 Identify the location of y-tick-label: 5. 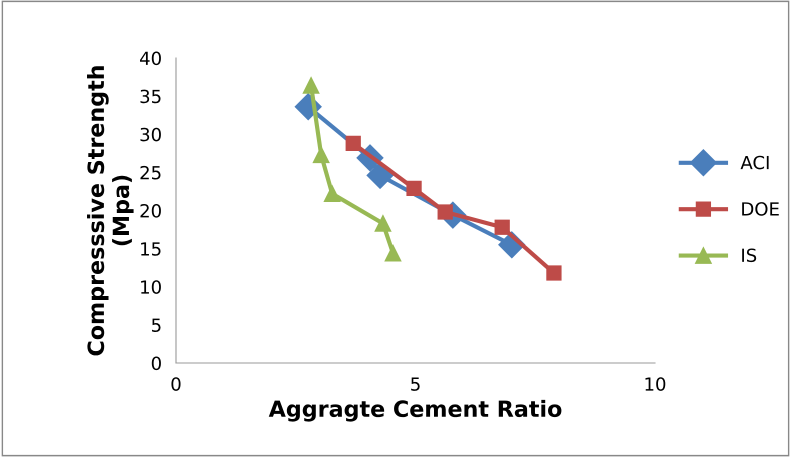
(156, 325).